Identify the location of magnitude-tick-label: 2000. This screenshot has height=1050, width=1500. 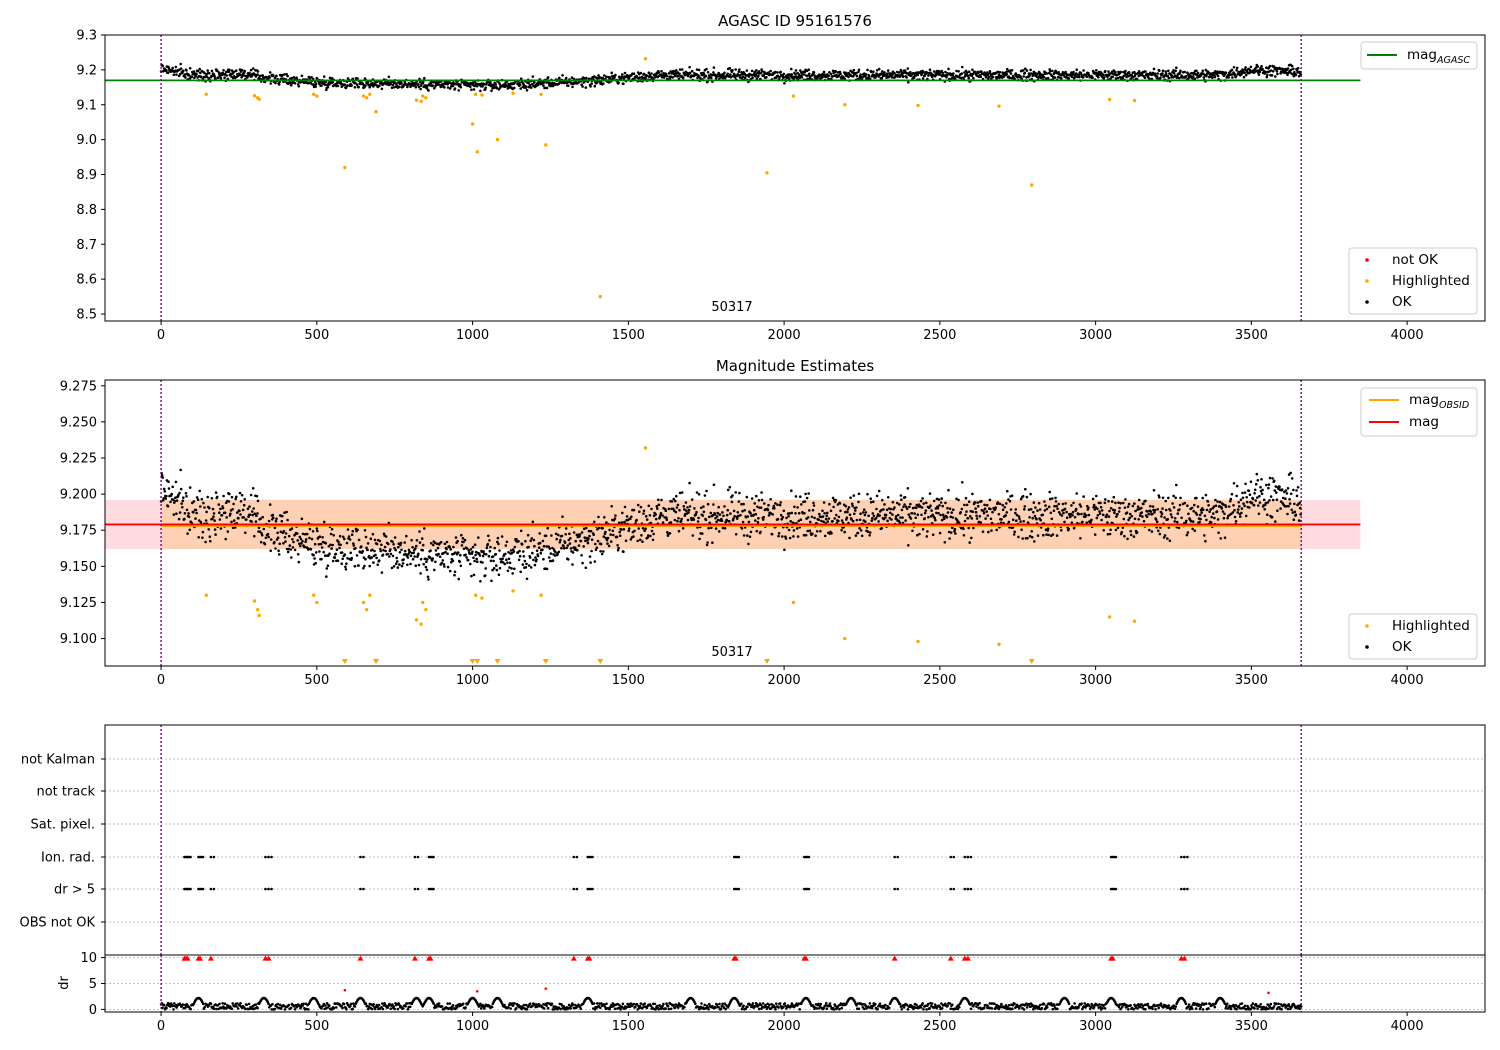
(784, 680).